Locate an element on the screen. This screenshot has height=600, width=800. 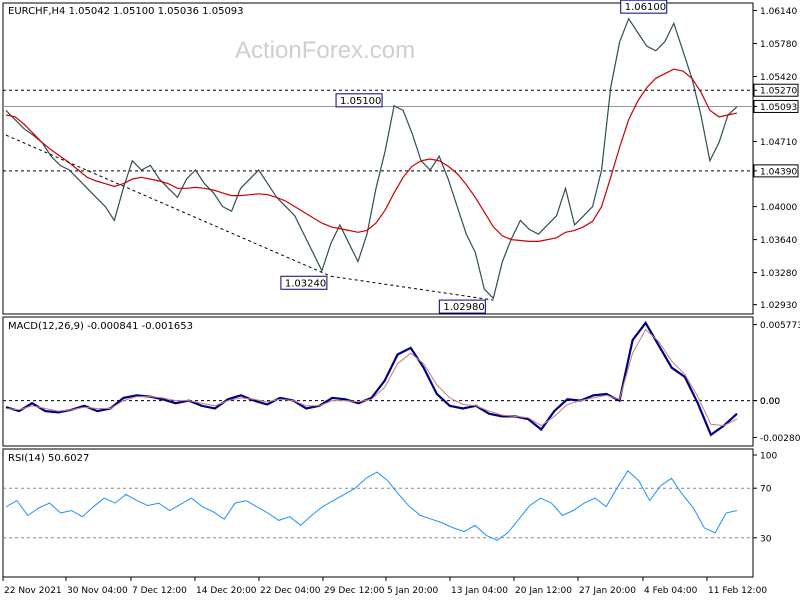
macd-tick-label-3: -0.002801 is located at coordinates (780, 439).